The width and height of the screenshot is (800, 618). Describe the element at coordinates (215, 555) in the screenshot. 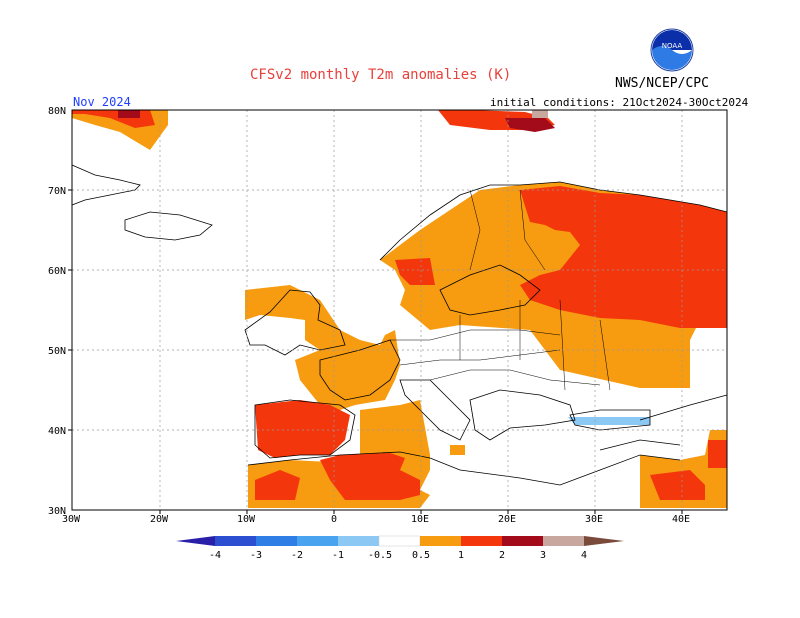

I see `legend-label-neg4: -4` at that location.